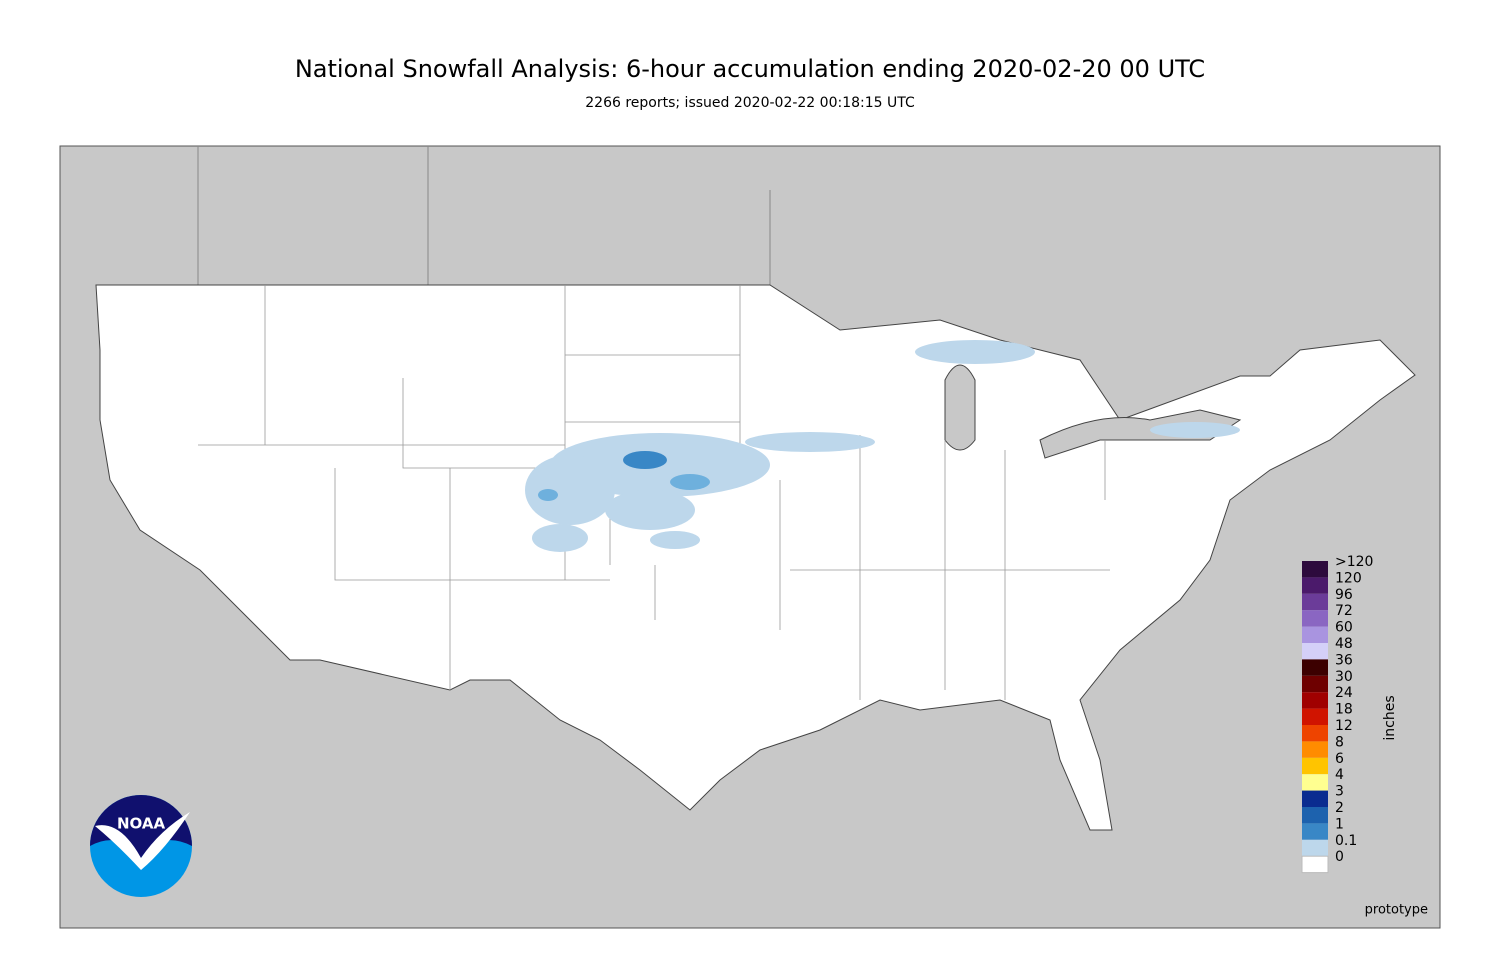 The width and height of the screenshot is (1500, 978). Describe the element at coordinates (1339, 742) in the screenshot. I see `legend-label: 8` at that location.